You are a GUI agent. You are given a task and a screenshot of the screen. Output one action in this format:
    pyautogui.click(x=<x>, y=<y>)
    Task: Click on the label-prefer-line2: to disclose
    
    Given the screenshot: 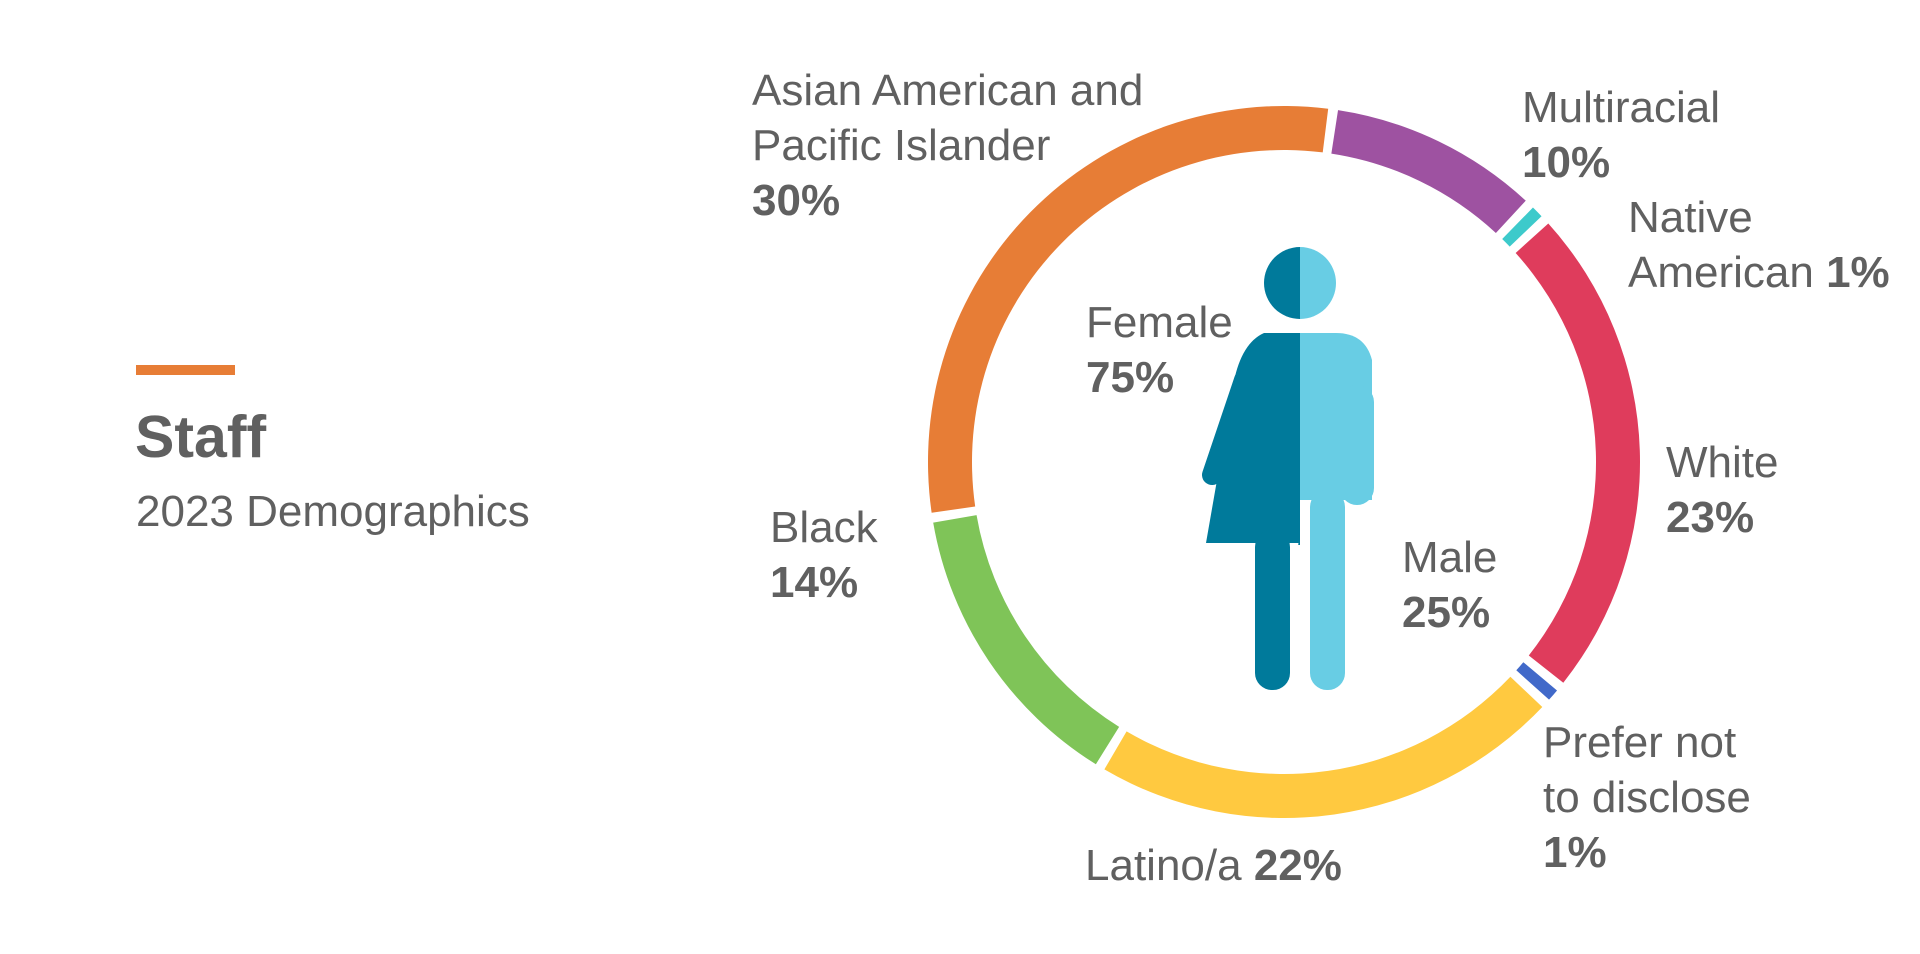 What is the action you would take?
    pyautogui.click(x=1647, y=797)
    